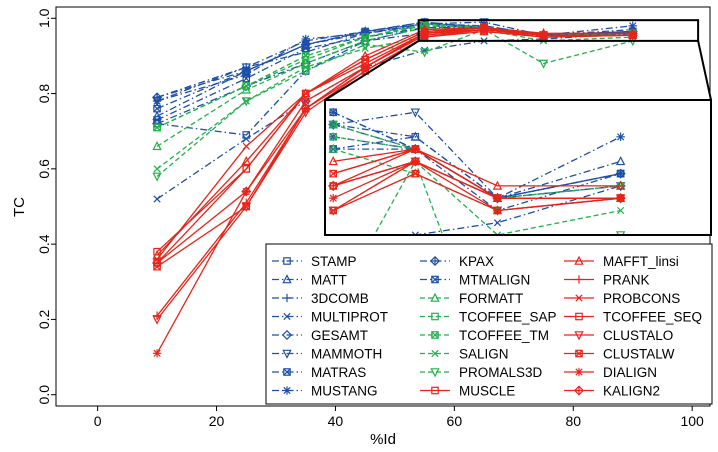  I want to click on legend-label: MTMALIGN, so click(494, 280).